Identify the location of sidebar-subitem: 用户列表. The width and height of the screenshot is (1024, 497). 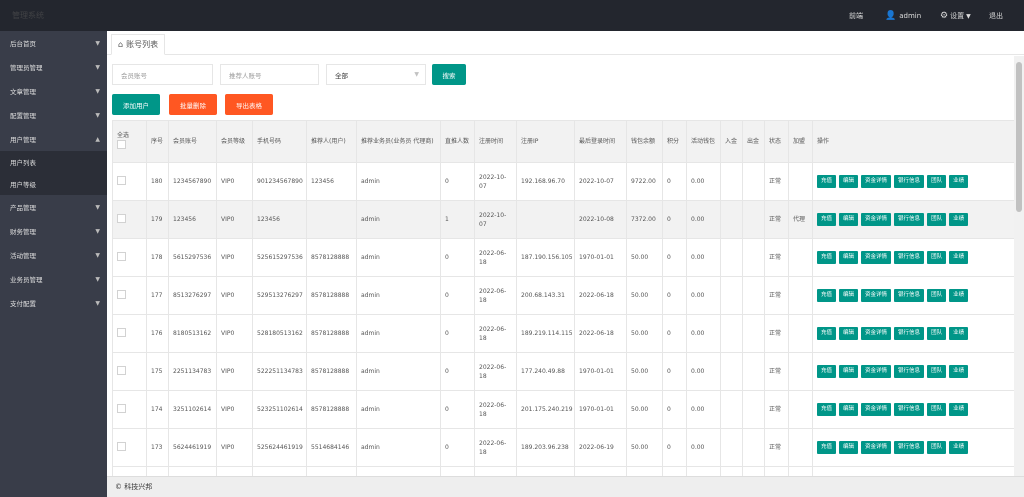
(53, 162).